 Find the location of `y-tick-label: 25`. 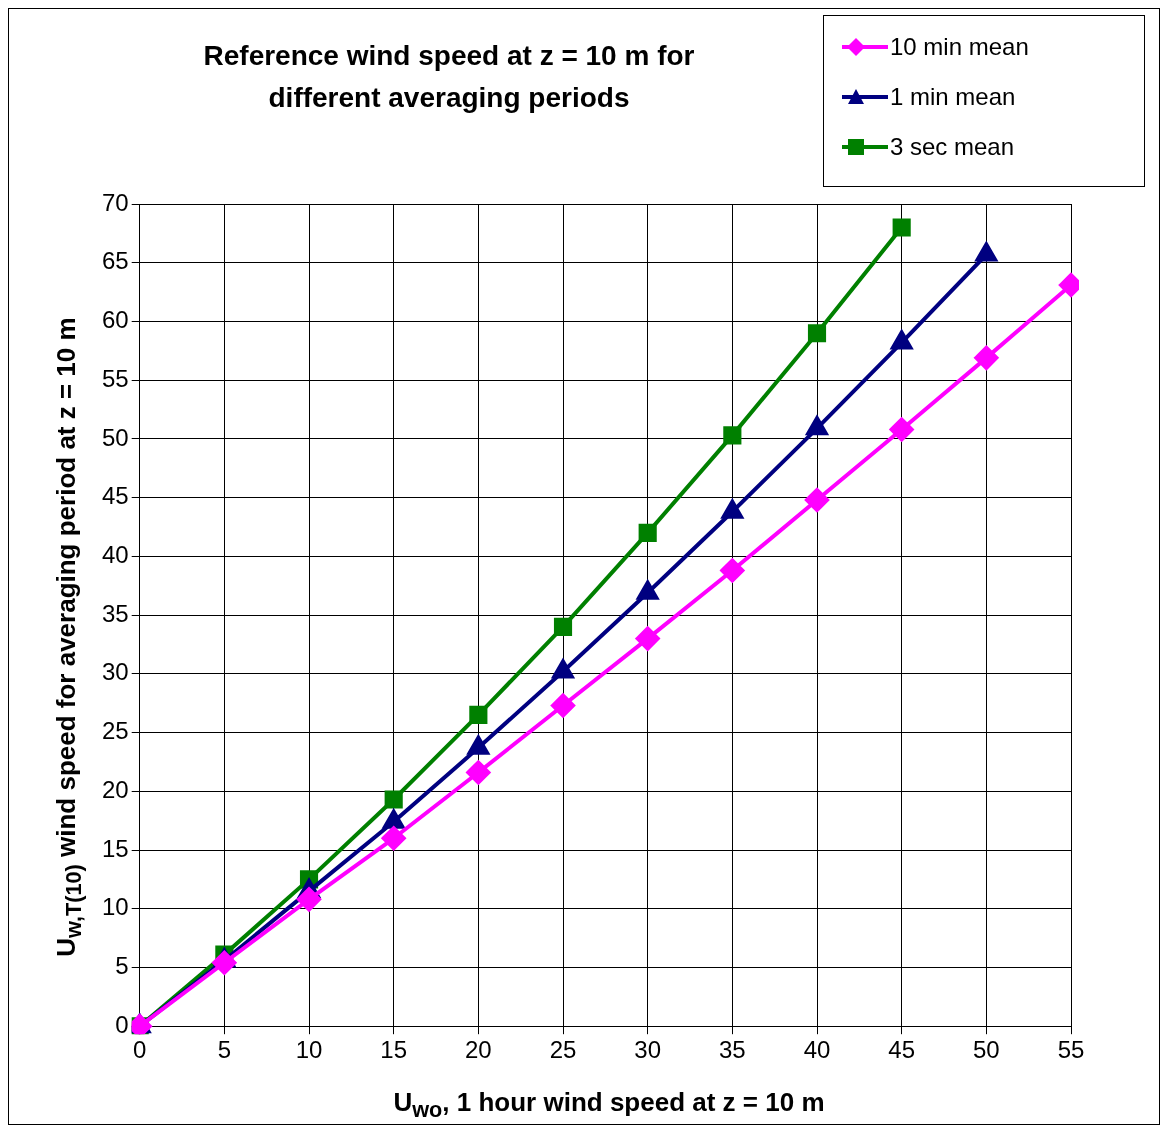

y-tick-label: 25 is located at coordinates (115, 731).